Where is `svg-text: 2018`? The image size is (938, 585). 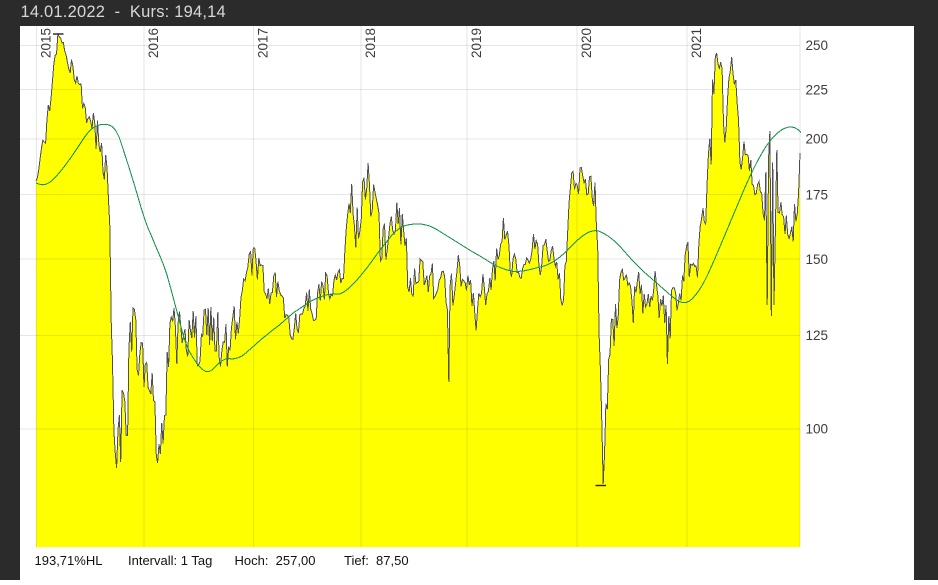 svg-text: 2018 is located at coordinates (370, 43).